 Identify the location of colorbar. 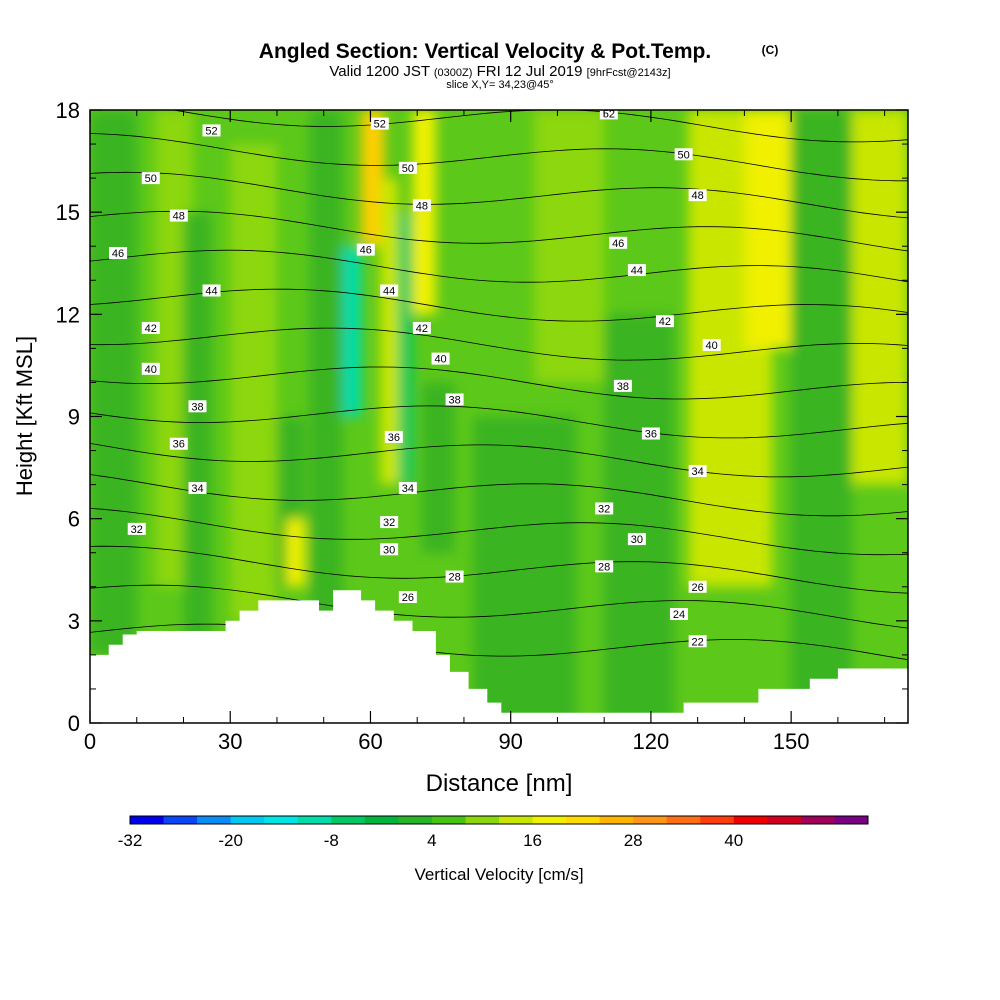
(499, 820).